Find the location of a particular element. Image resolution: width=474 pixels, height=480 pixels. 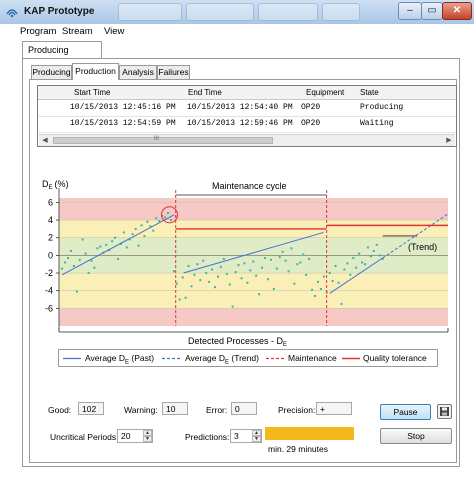

column-header: Equipment is located at coordinates (325, 92).